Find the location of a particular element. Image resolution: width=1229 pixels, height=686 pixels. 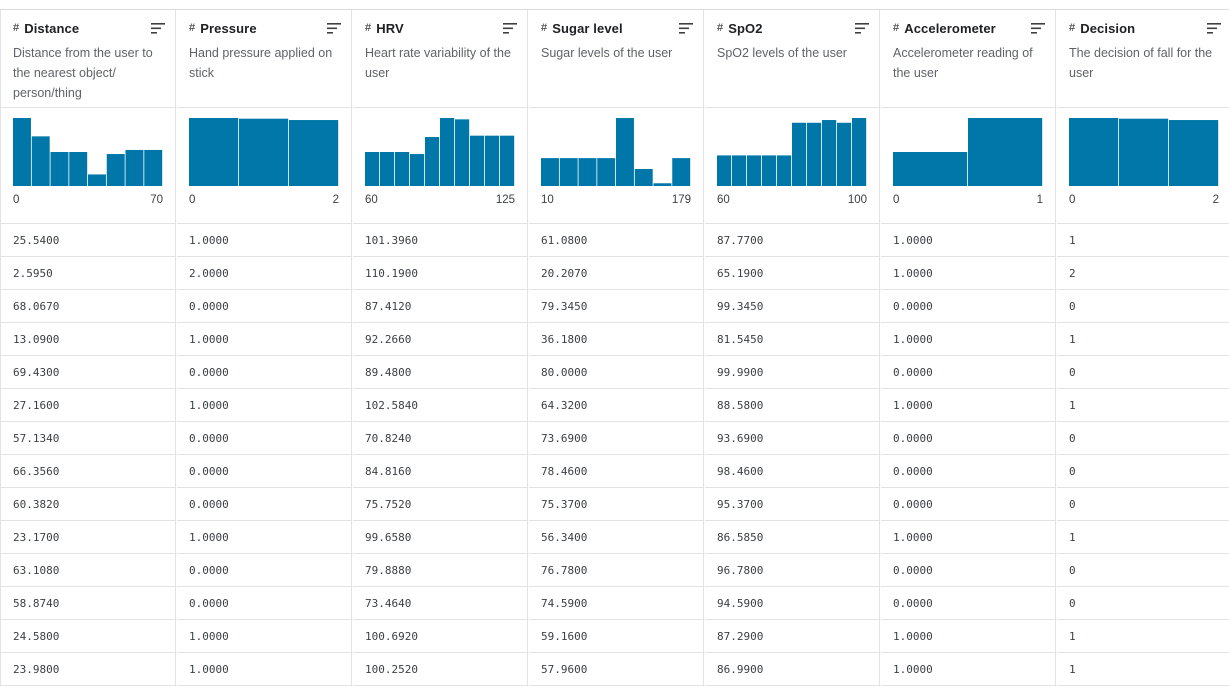

table-cell: 98.4600 is located at coordinates (792, 471).